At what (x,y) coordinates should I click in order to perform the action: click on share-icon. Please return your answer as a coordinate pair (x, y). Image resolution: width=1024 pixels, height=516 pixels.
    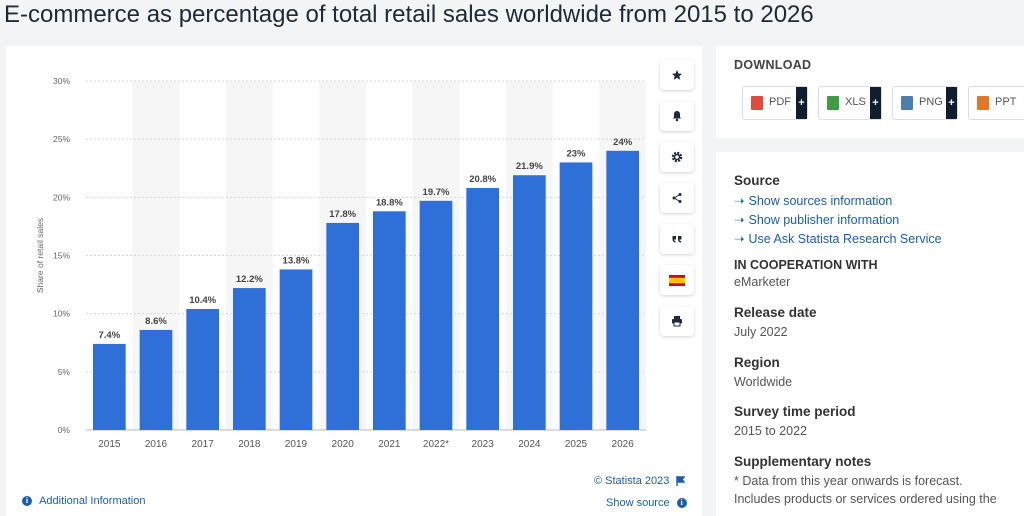
    Looking at the image, I should click on (677, 198).